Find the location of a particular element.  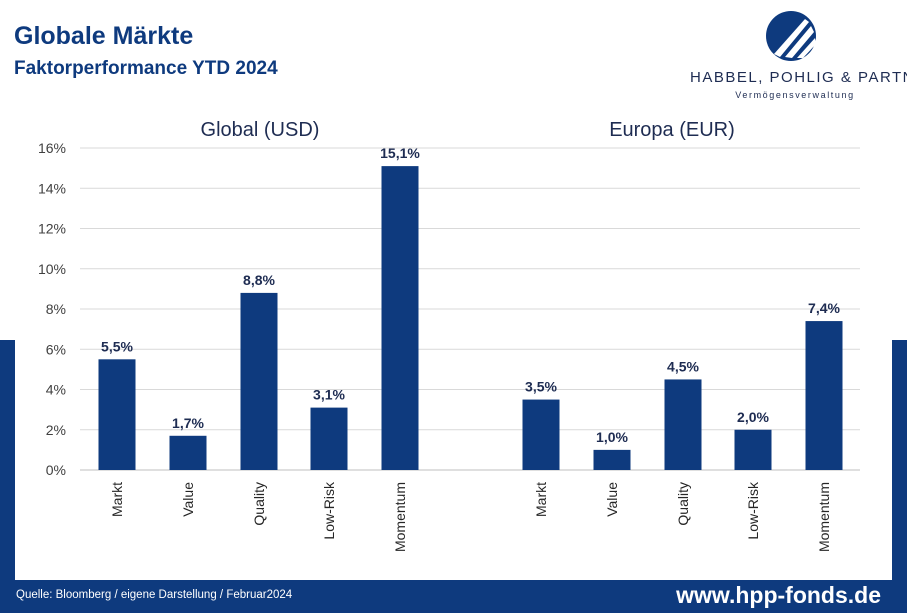

logo-emblem-icon is located at coordinates (791, 36).